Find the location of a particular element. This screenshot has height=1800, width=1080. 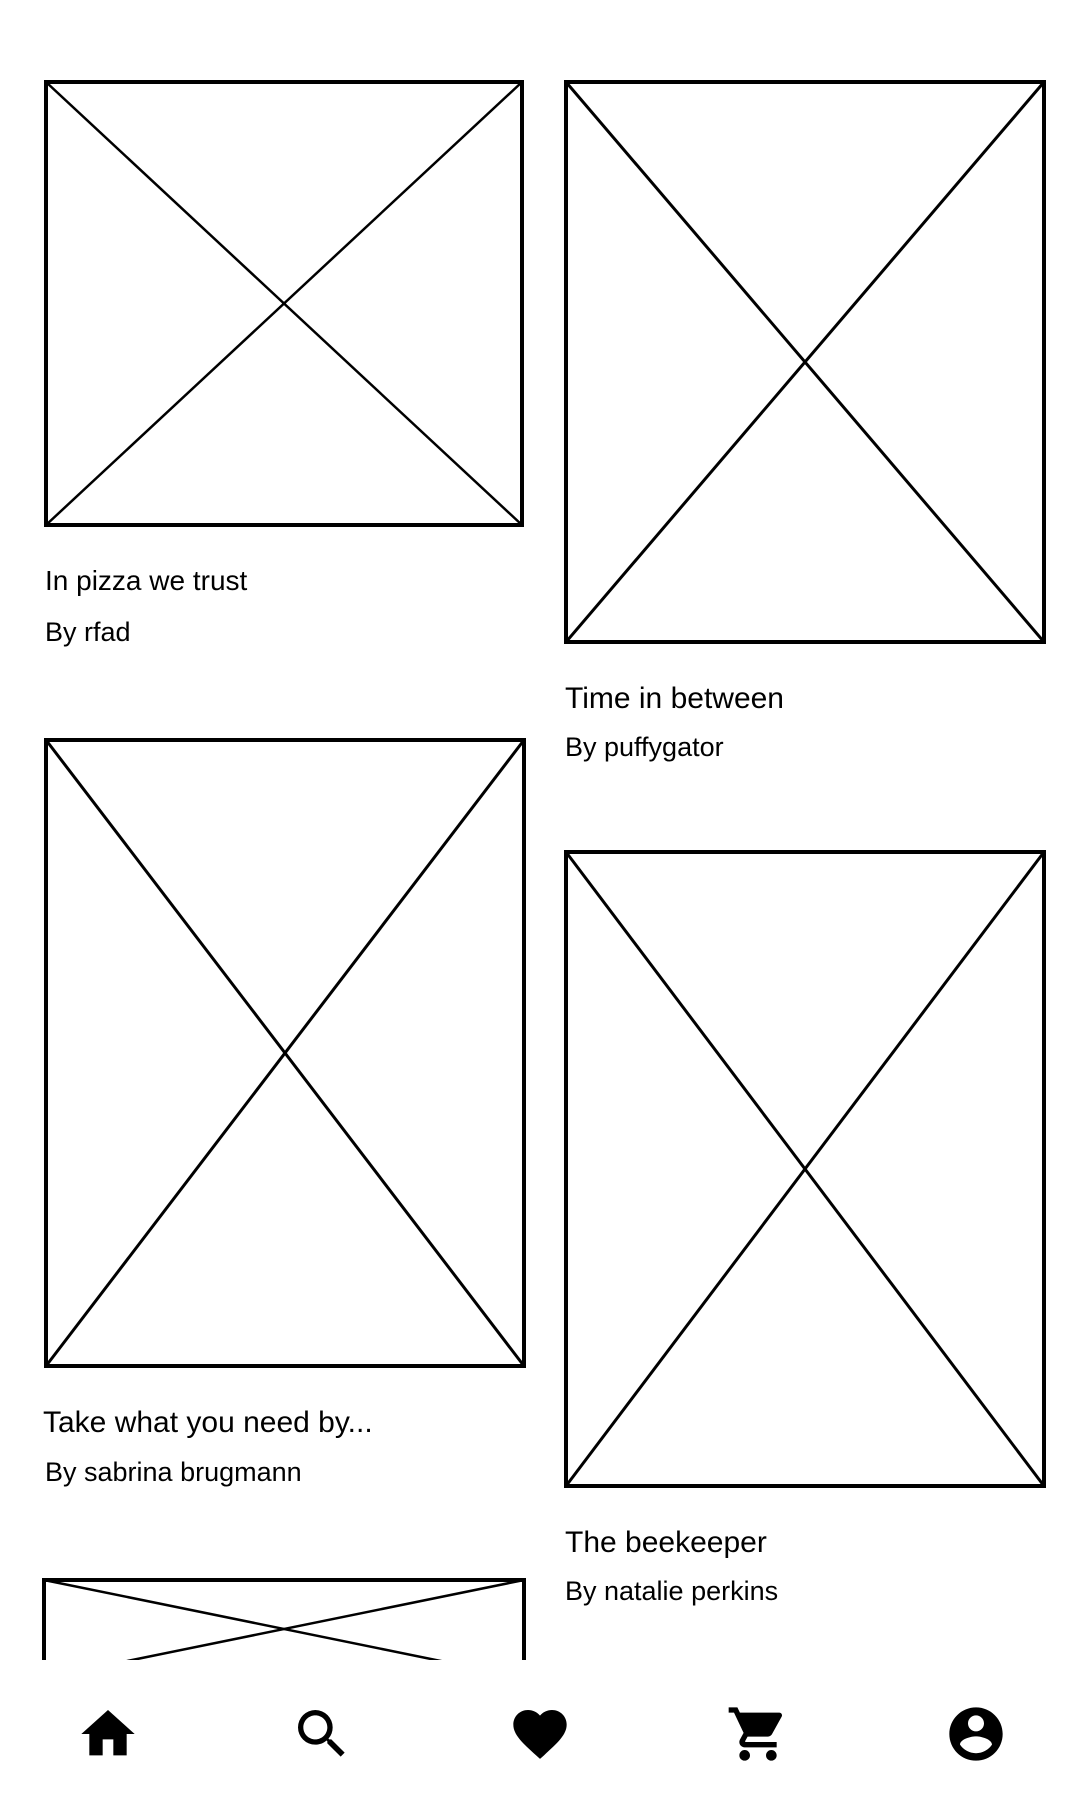

card-title: Time in between is located at coordinates (674, 698).